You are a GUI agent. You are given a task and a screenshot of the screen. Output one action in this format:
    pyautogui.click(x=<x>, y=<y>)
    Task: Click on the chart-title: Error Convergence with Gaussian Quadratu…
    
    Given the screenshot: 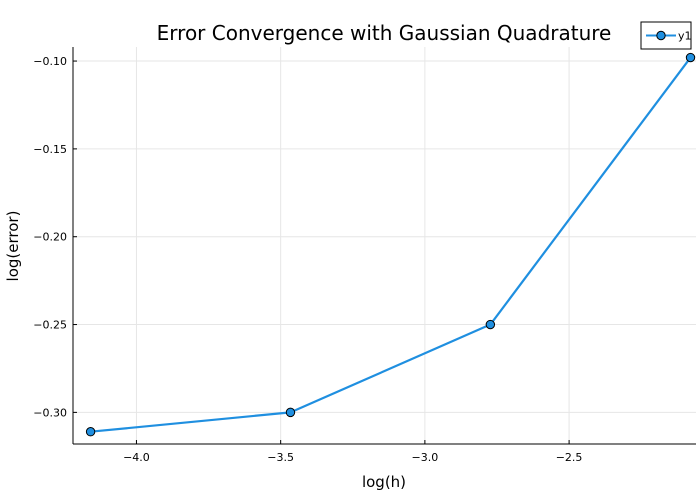 What is the action you would take?
    pyautogui.click(x=384, y=33)
    